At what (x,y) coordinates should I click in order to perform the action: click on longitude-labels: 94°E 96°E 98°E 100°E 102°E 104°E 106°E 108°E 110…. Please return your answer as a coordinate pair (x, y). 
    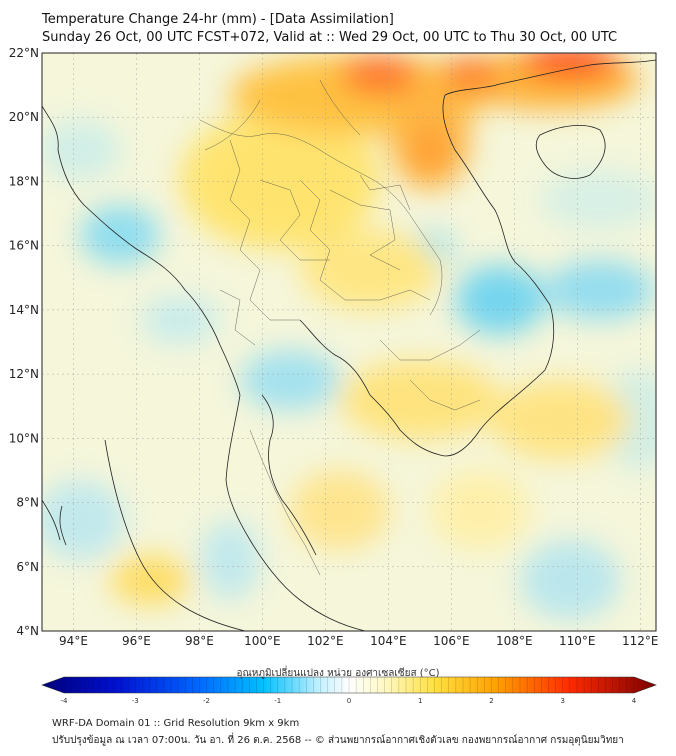
    Looking at the image, I should click on (358, 641).